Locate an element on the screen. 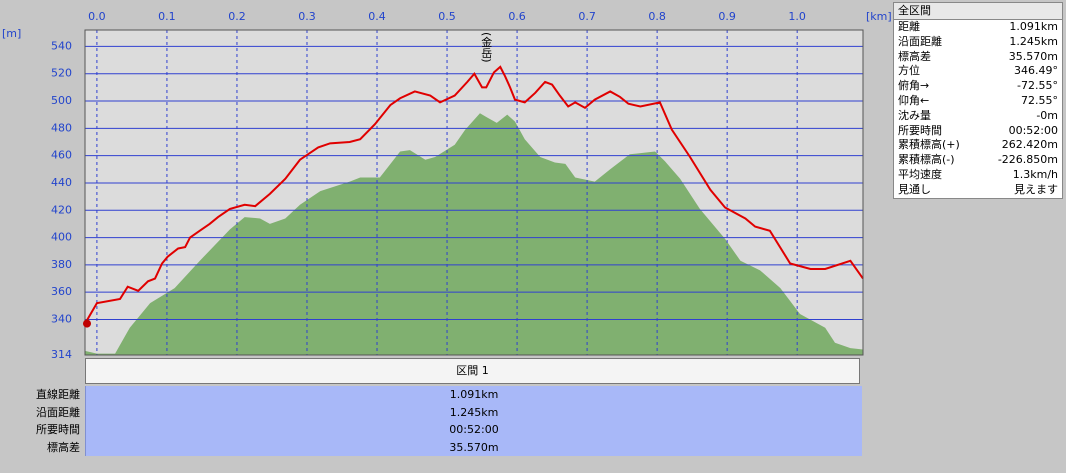  y-tick-label: 520 is located at coordinates (61, 73).